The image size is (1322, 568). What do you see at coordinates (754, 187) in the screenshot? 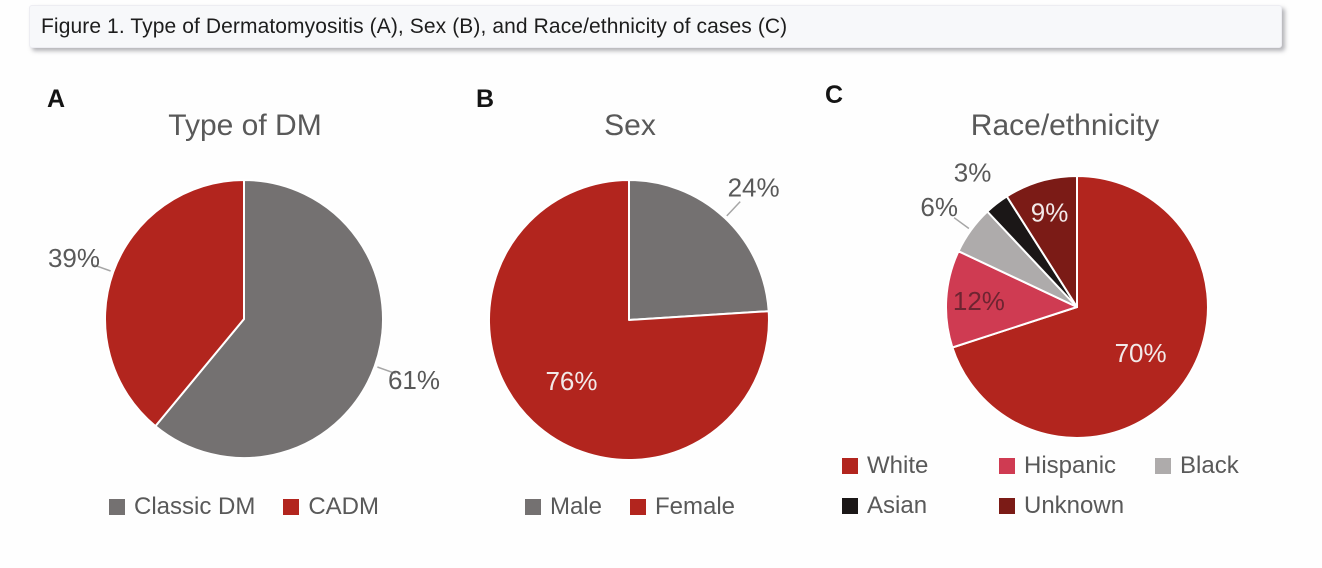
I see `sex-data-label-male: 24%` at bounding box center [754, 187].